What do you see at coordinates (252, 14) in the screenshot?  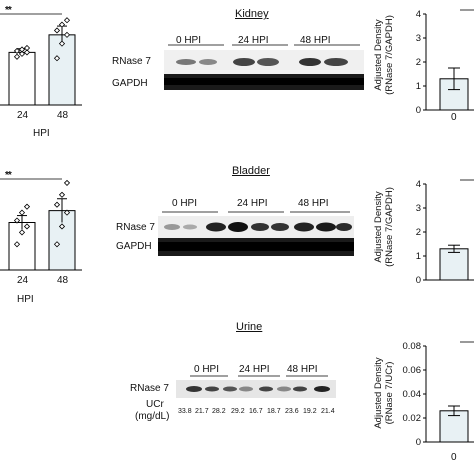 I see `kidney-title: Kidney` at bounding box center [252, 14].